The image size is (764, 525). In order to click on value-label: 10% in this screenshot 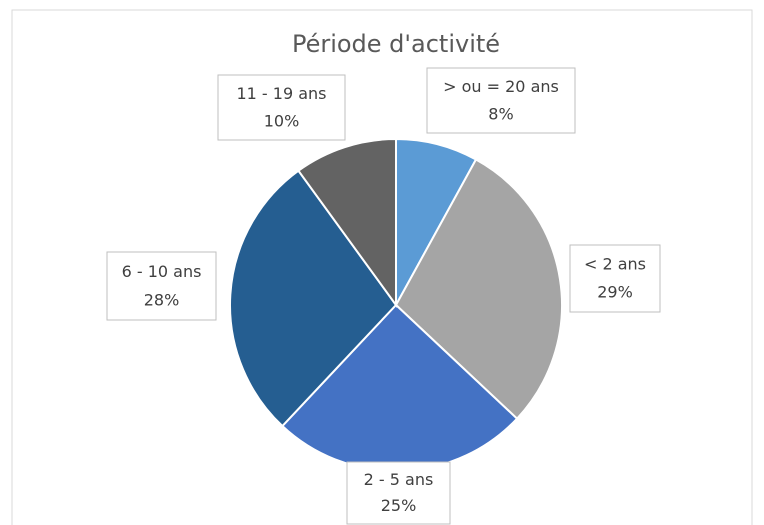, I will do `click(282, 120)`.